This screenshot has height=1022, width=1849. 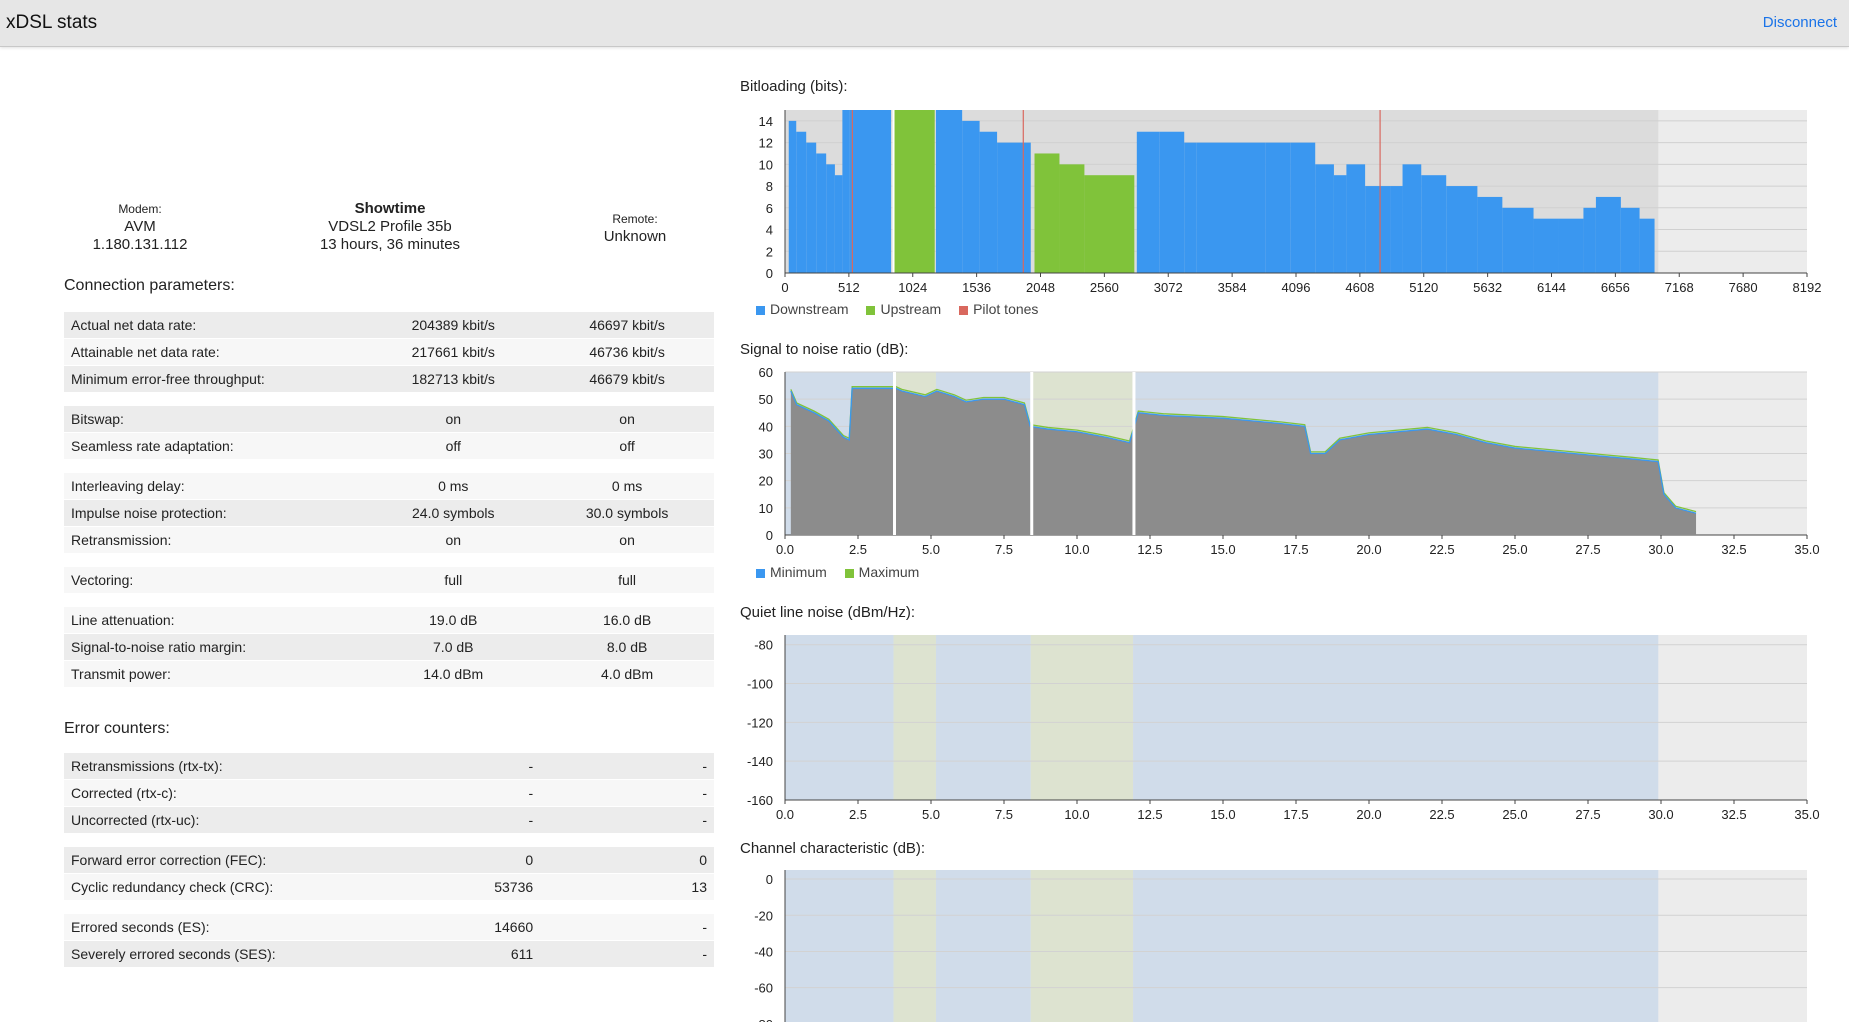 What do you see at coordinates (763, 951) in the screenshot?
I see `y-tick-label: -40` at bounding box center [763, 951].